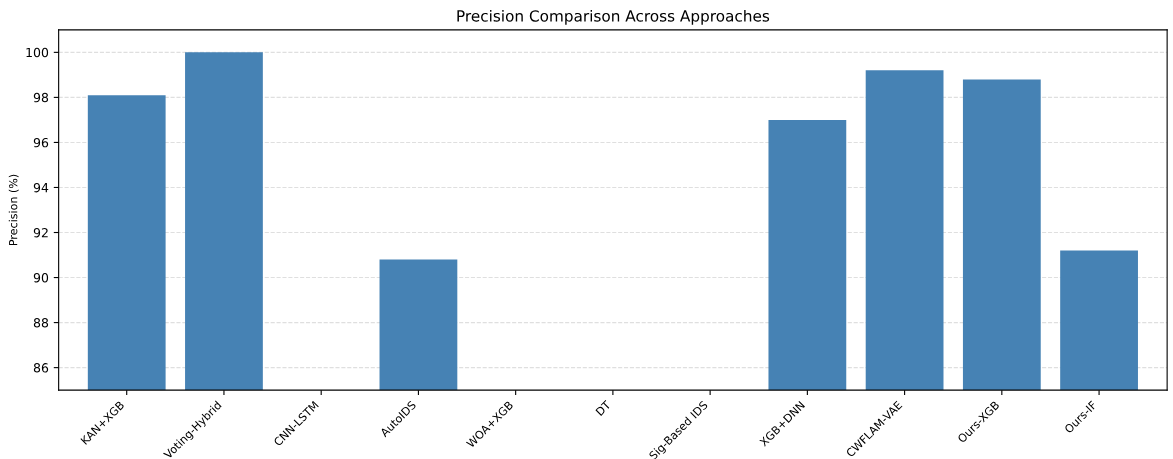  Describe the element at coordinates (613, 17) in the screenshot. I see `chart-title: Precision Comparison Across Approaches` at that location.